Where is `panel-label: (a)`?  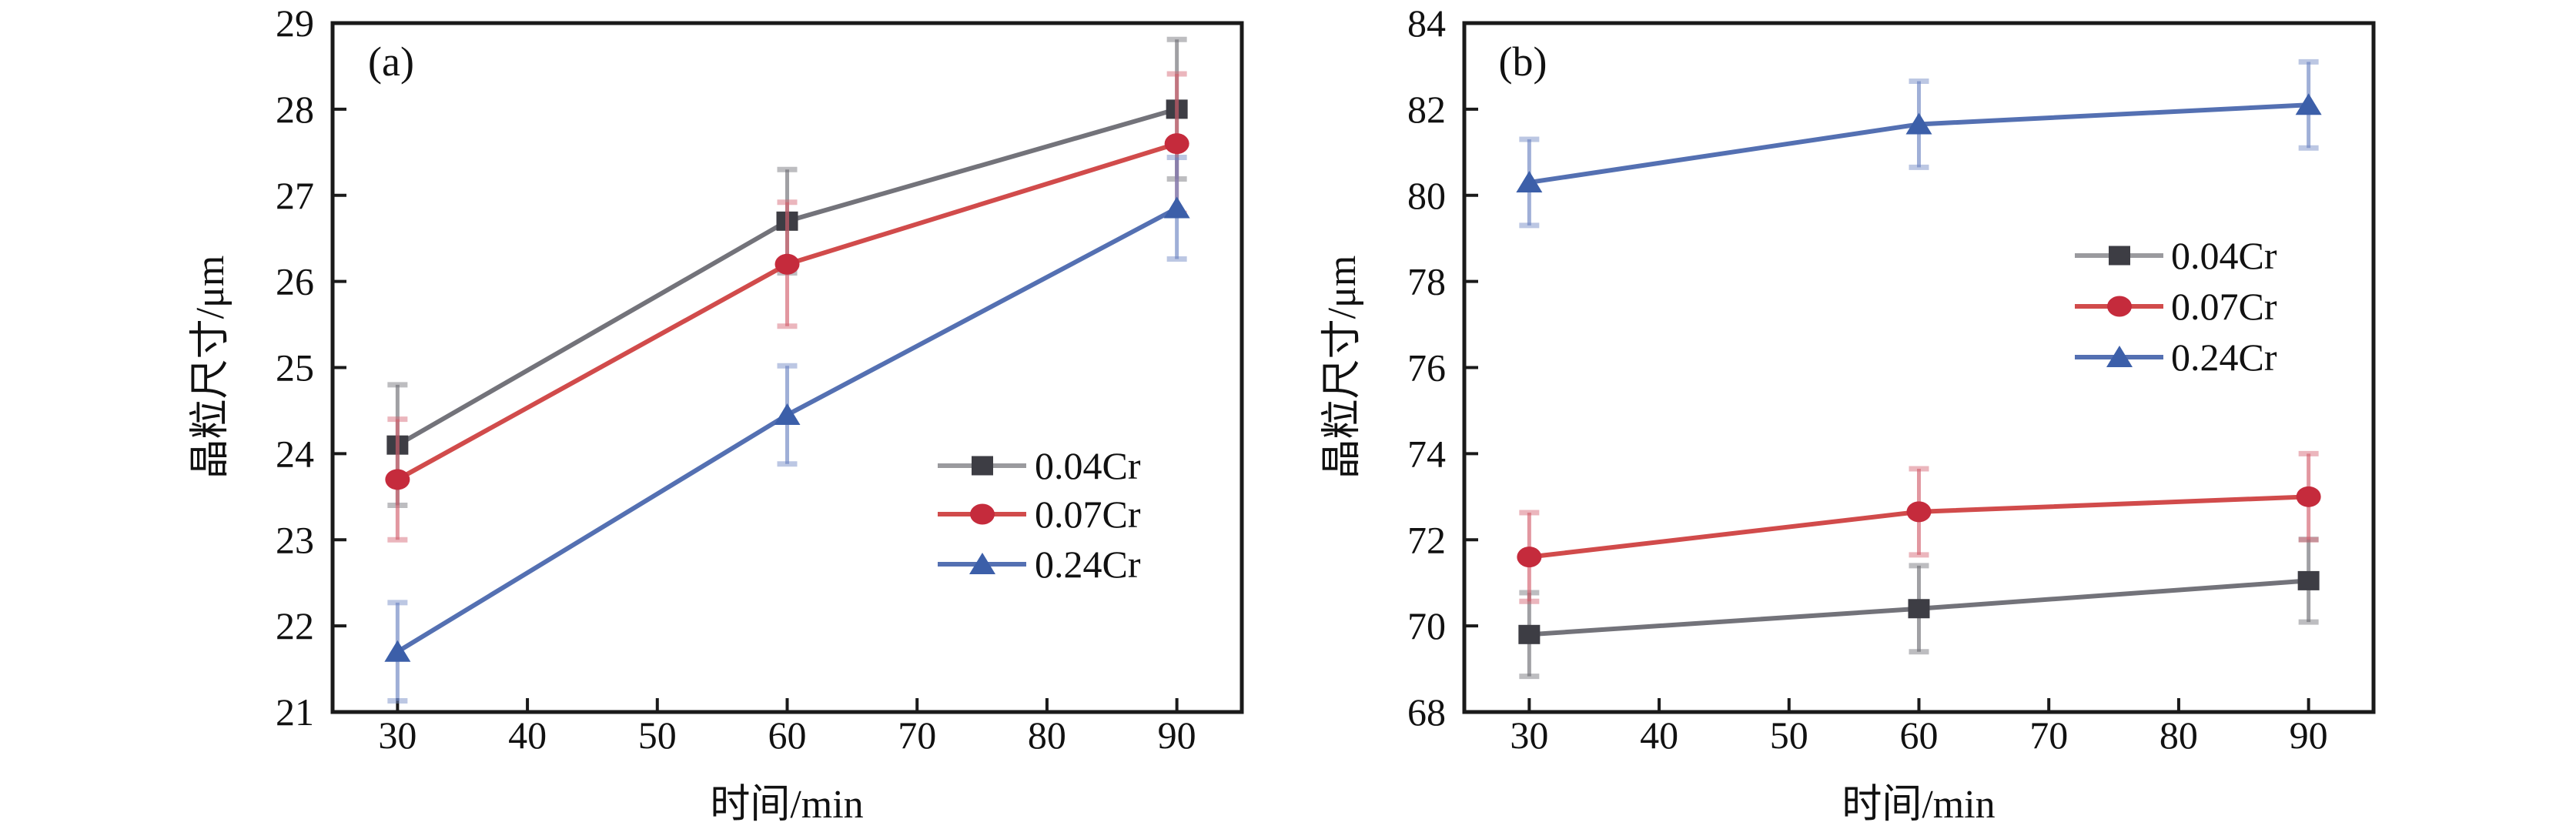 panel-label: (a) is located at coordinates (391, 61).